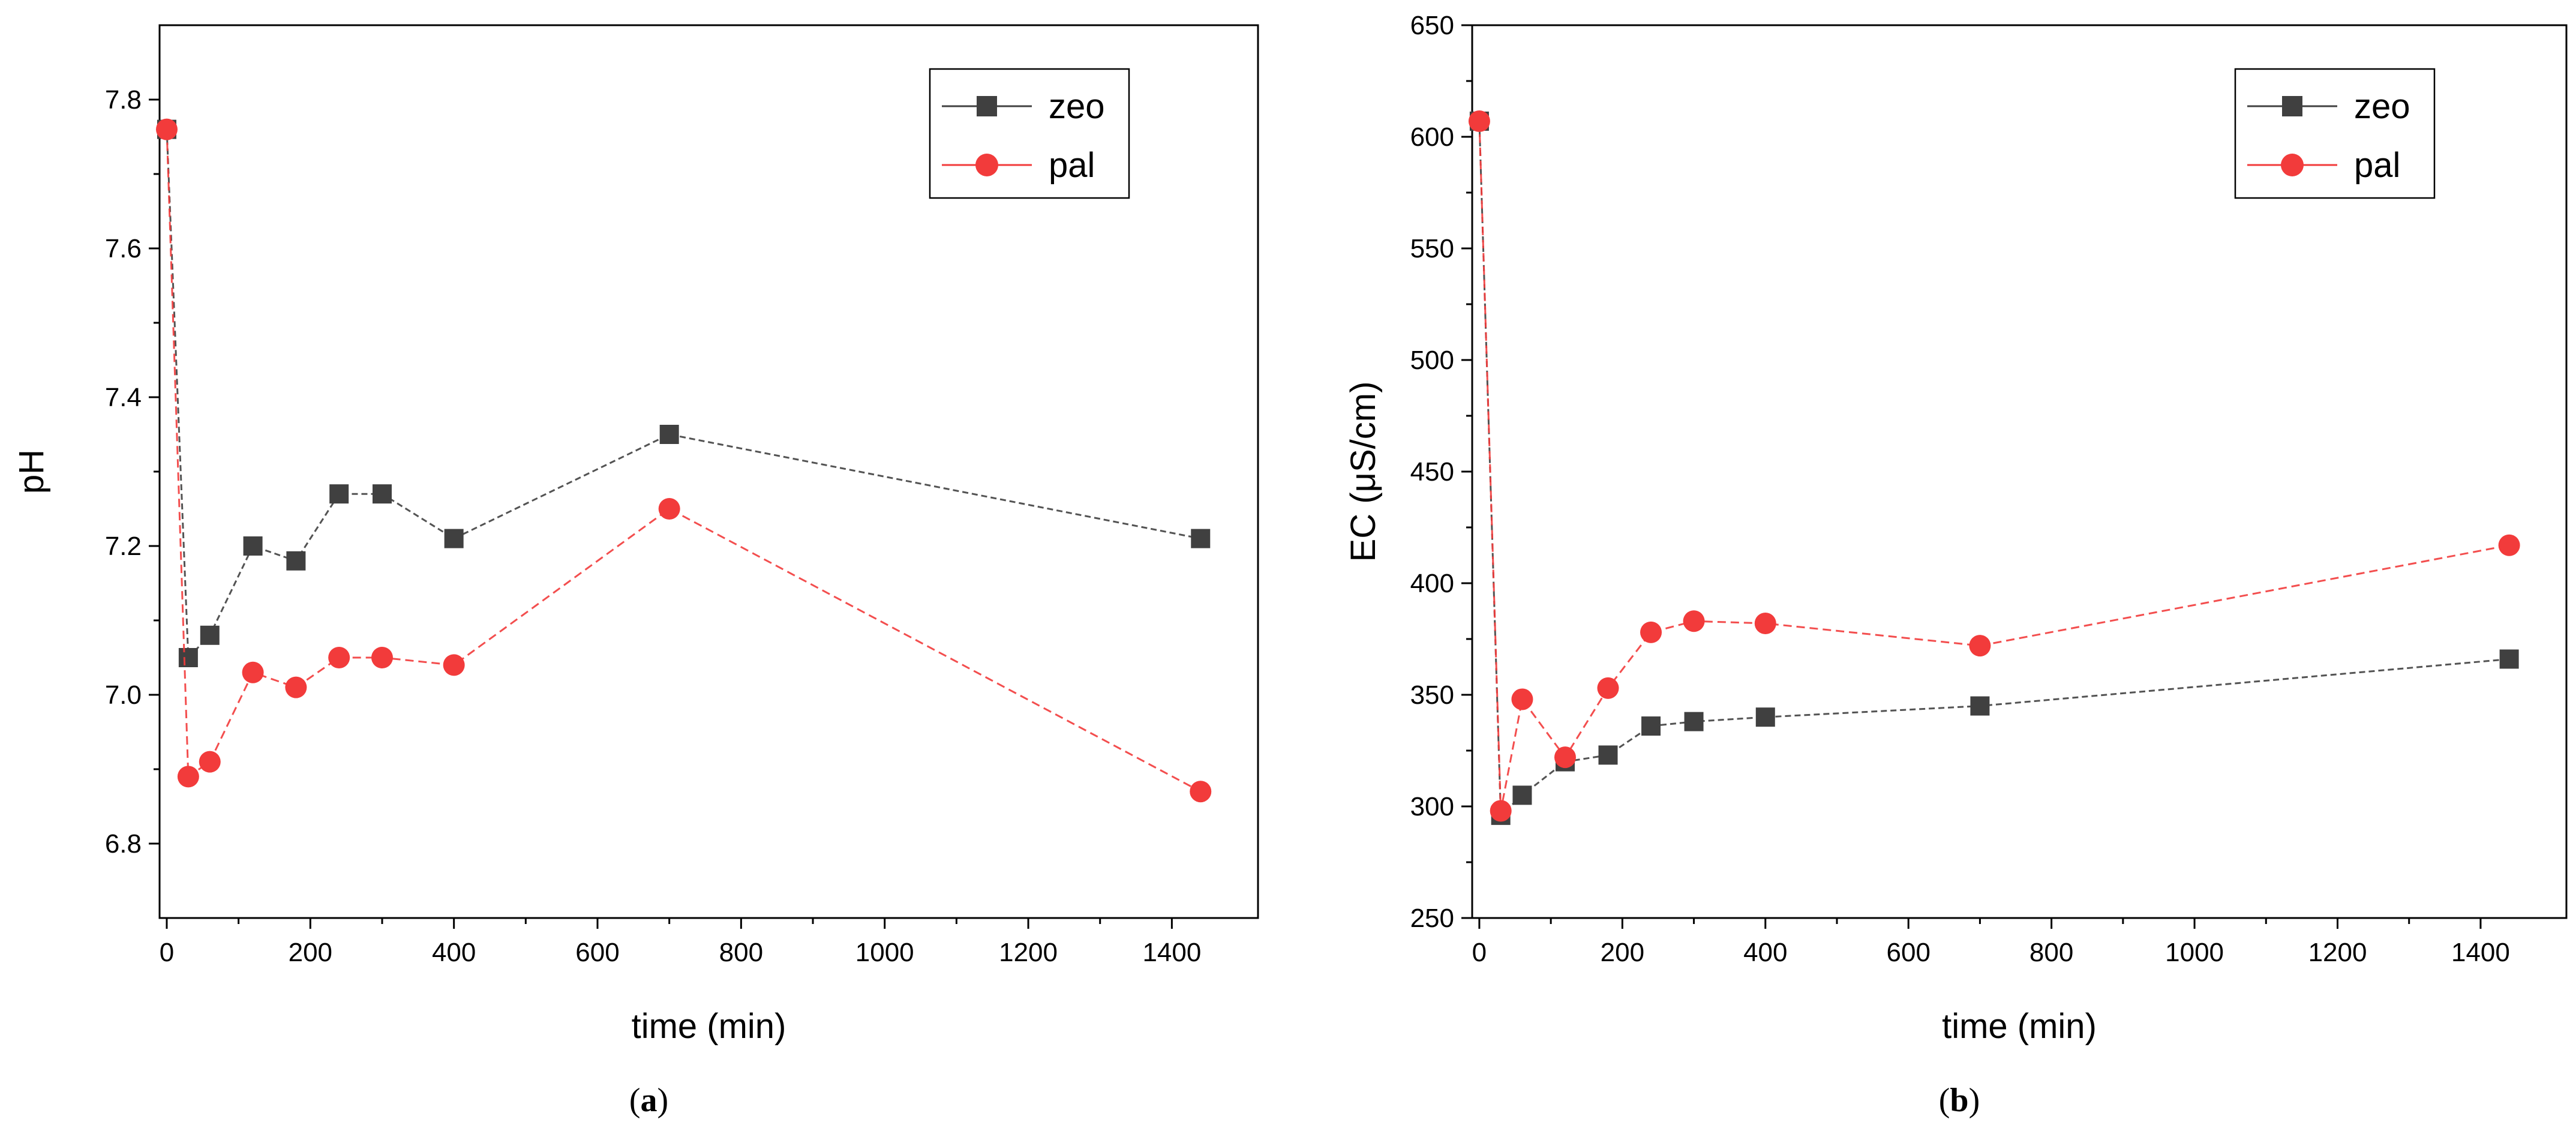 The image size is (2576, 1128). What do you see at coordinates (1432, 25) in the screenshot?
I see `y-tick-label: 650` at bounding box center [1432, 25].